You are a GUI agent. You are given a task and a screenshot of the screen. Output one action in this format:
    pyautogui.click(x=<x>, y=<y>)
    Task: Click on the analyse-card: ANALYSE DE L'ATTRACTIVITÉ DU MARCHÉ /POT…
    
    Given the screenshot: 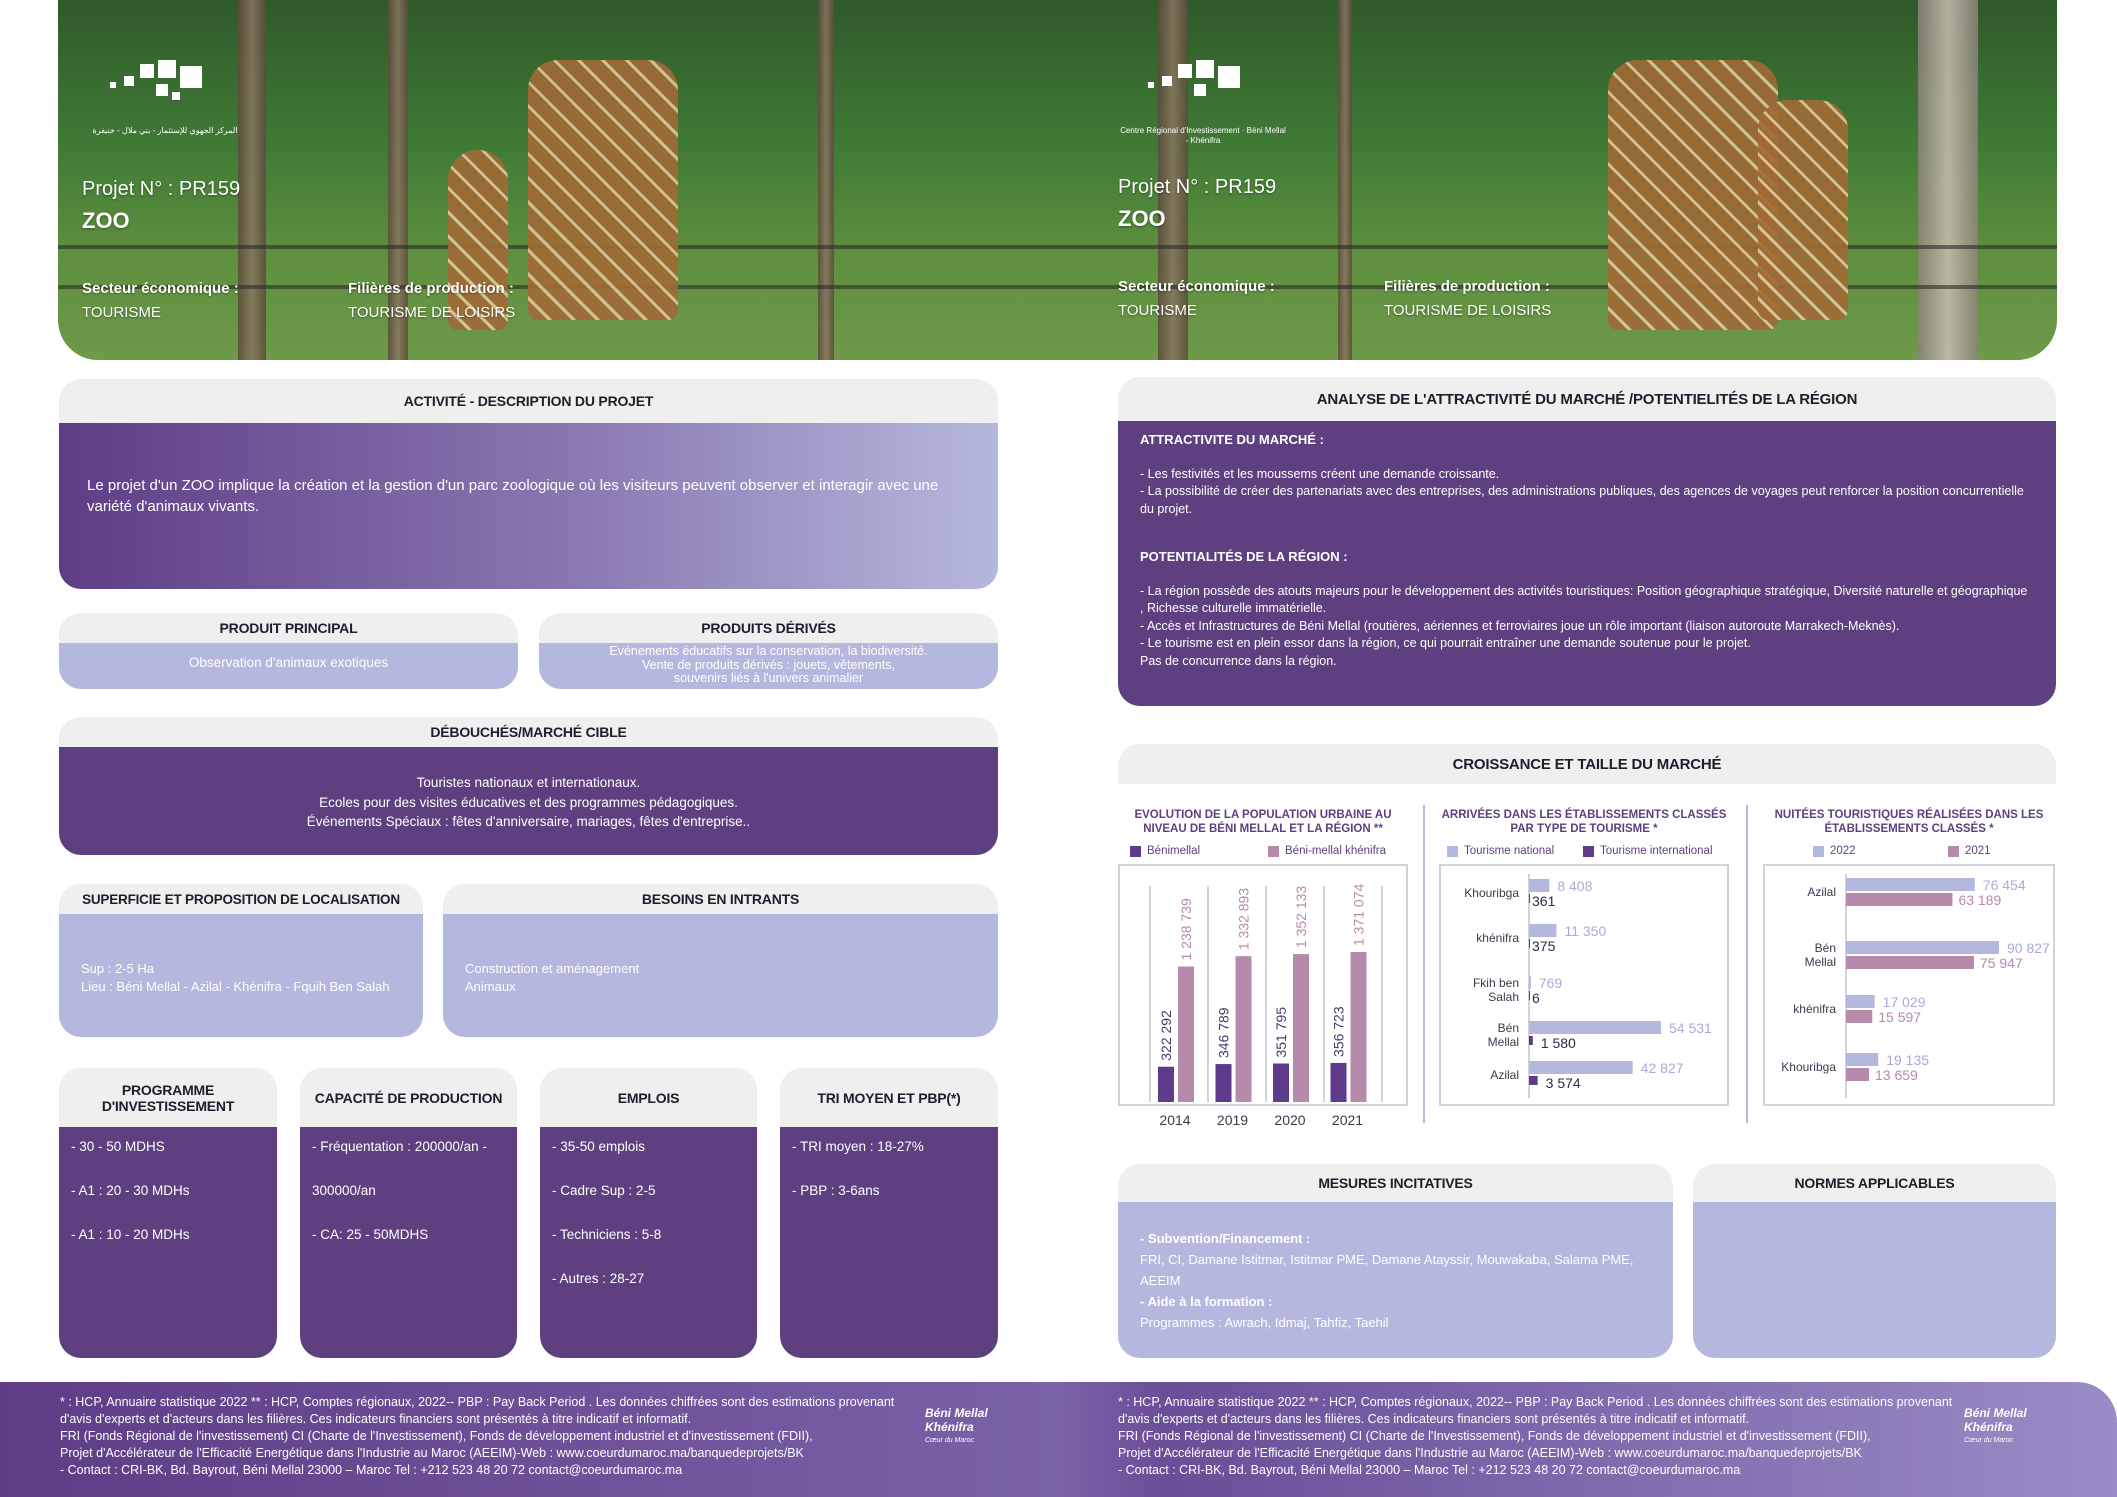 What is the action you would take?
    pyautogui.click(x=1587, y=541)
    